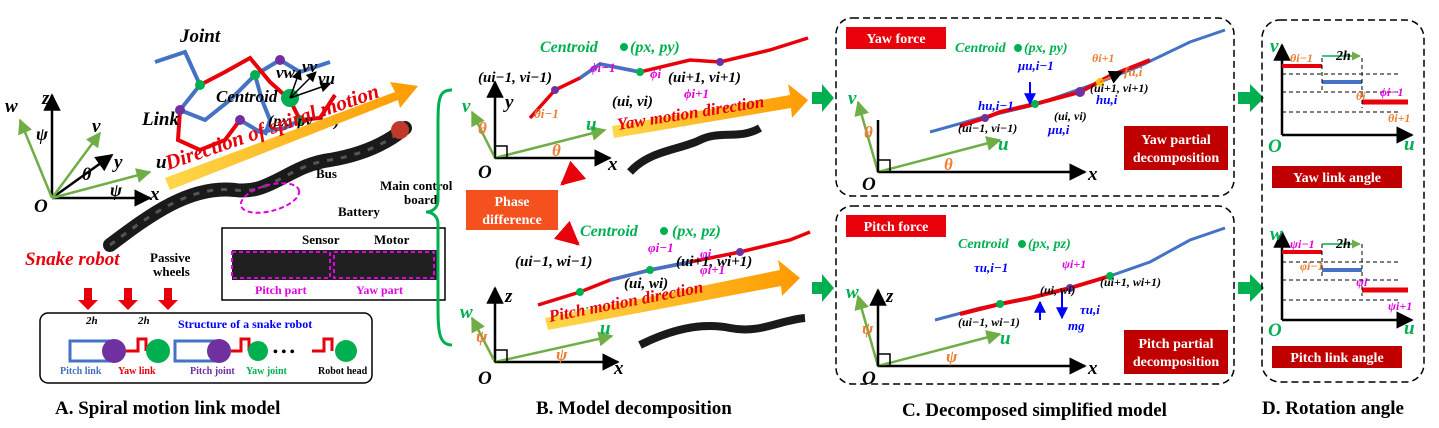 The image size is (1439, 428). What do you see at coordinates (212, 371) in the screenshot?
I see `pitch-joint-label: Pitch joint` at bounding box center [212, 371].